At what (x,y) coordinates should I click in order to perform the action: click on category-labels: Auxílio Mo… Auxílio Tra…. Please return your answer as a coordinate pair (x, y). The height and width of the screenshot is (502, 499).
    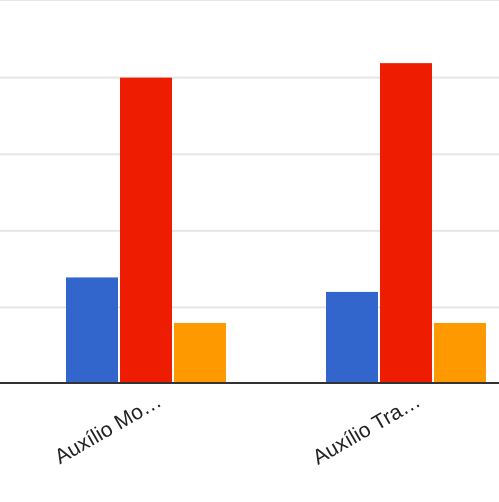
    Looking at the image, I should click on (238, 429).